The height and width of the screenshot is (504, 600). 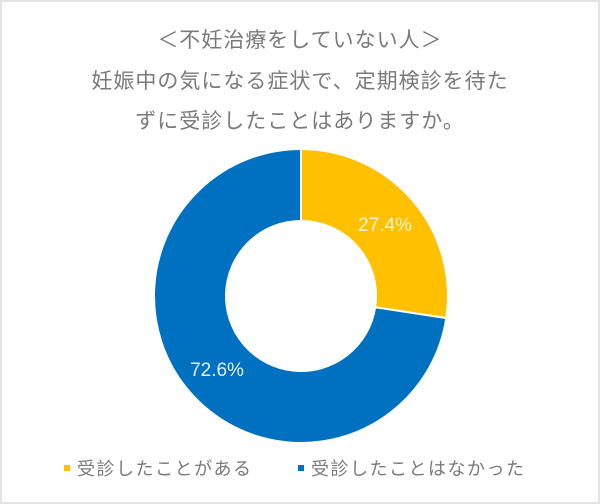 I want to click on legend-label-yes: 受診したことがある, so click(x=165, y=469).